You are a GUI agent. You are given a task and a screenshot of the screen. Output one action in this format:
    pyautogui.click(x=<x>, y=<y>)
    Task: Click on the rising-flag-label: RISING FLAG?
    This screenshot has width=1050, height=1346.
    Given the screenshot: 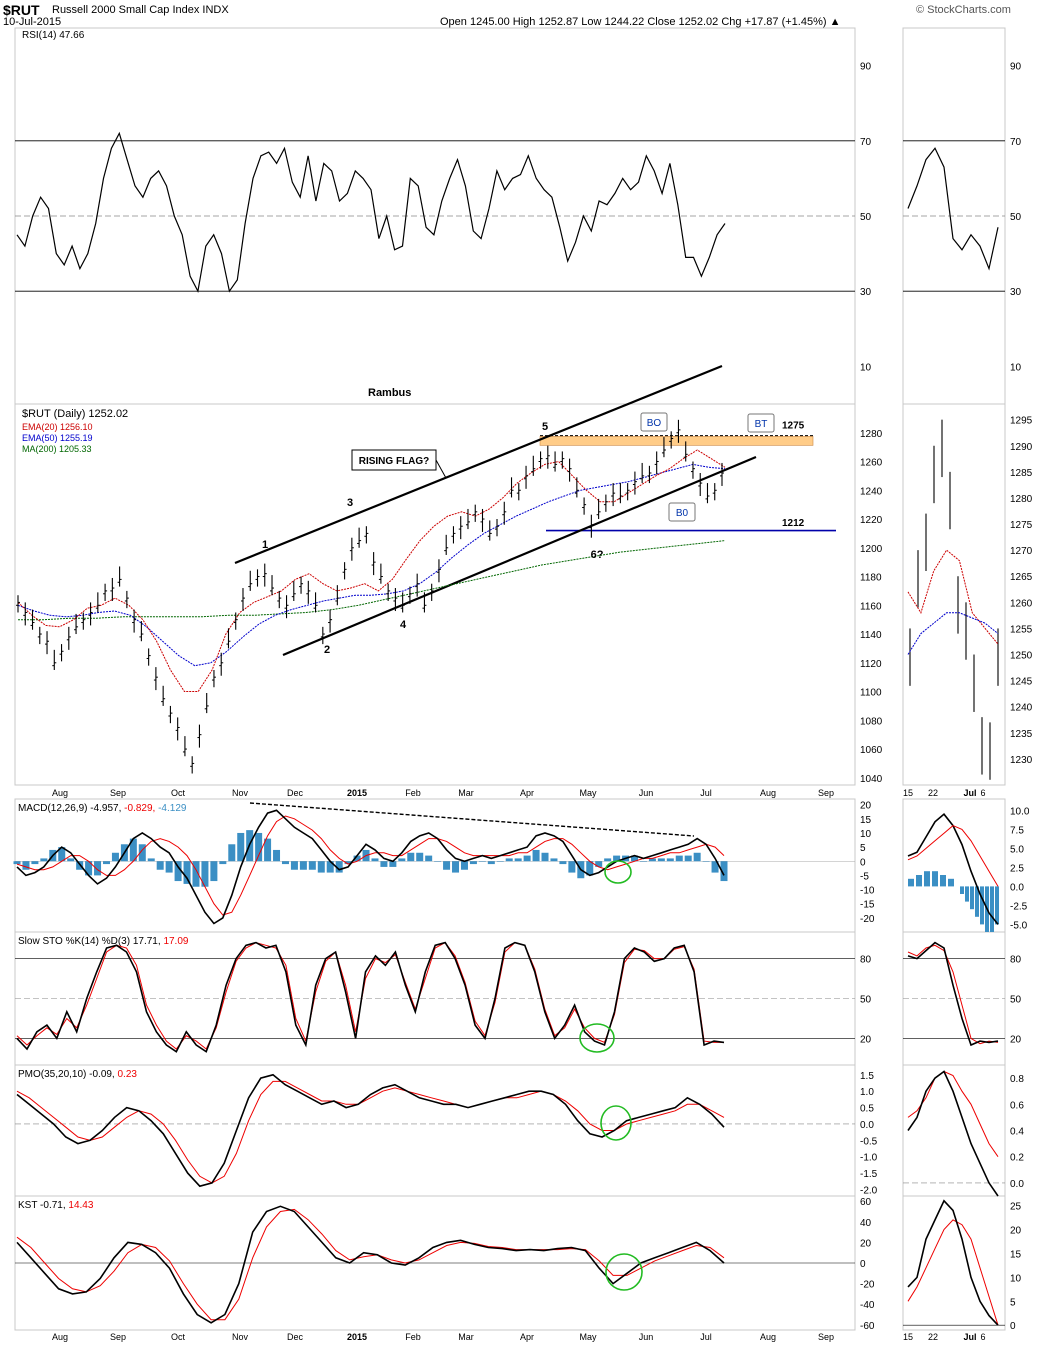 What is the action you would take?
    pyautogui.click(x=394, y=461)
    